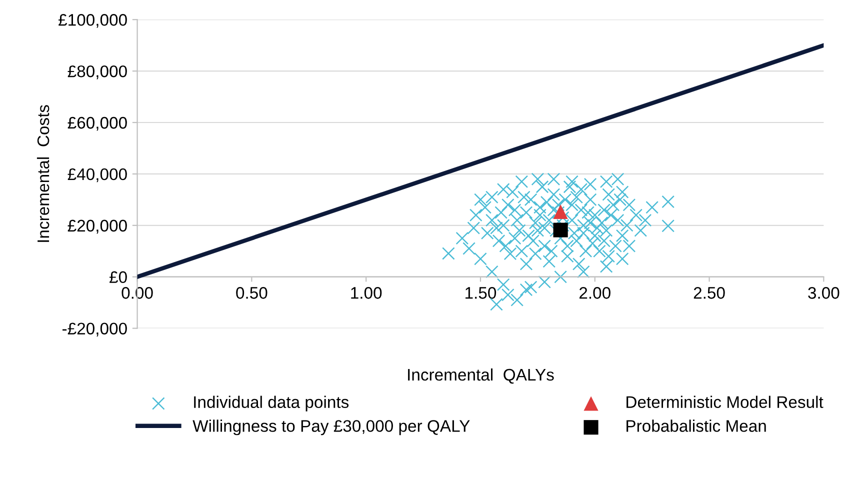  Describe the element at coordinates (366, 293) in the screenshot. I see `x-tick-label: 1.00` at that location.